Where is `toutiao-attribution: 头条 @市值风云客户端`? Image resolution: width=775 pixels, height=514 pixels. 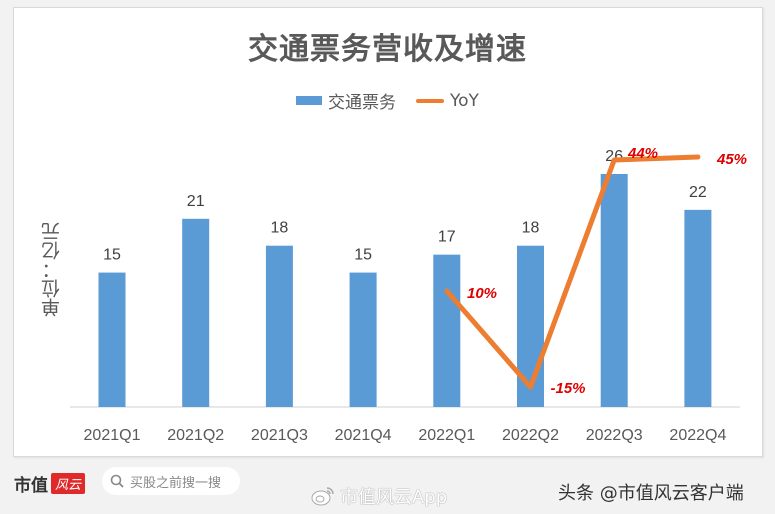 toutiao-attribution: 头条 @市值风云客户端 is located at coordinates (651, 493).